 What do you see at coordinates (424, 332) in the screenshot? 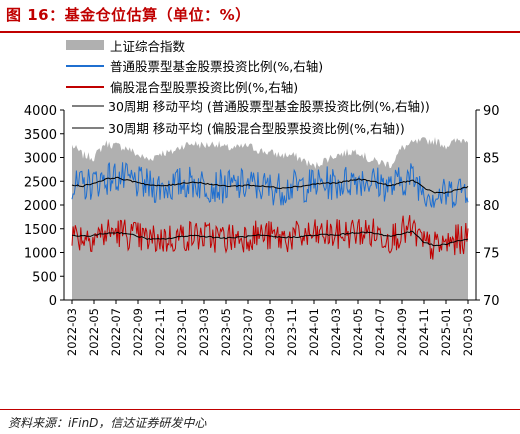
I see `x-tick-label: 2024-11` at bounding box center [424, 332].